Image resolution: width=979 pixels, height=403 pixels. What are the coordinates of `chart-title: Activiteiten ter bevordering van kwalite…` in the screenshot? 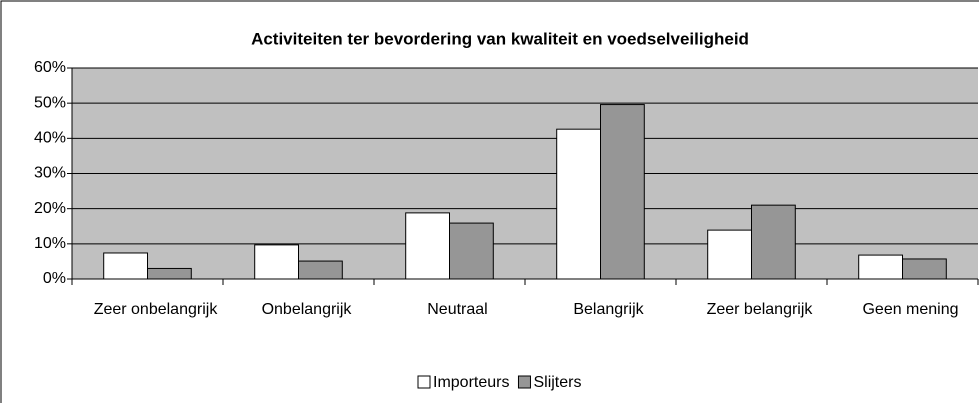 It's located at (500, 38).